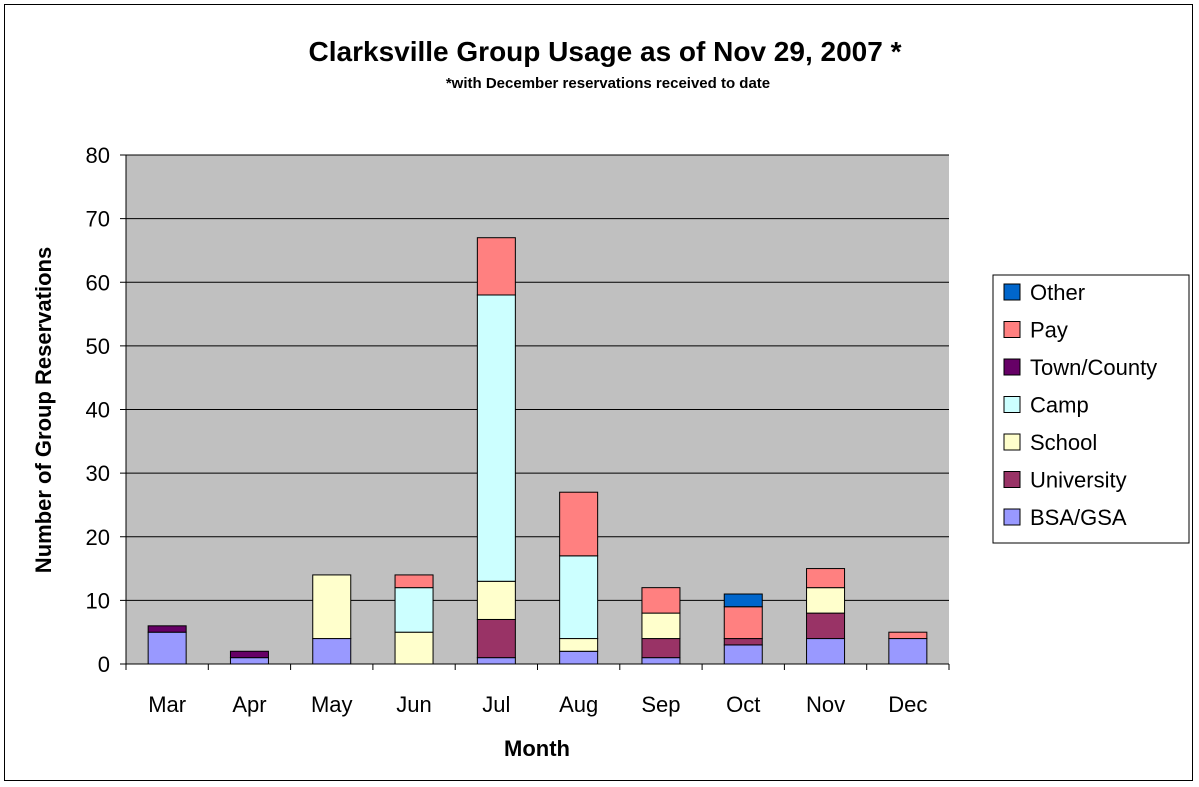  I want to click on x-tick-label: Aug, so click(578, 704).